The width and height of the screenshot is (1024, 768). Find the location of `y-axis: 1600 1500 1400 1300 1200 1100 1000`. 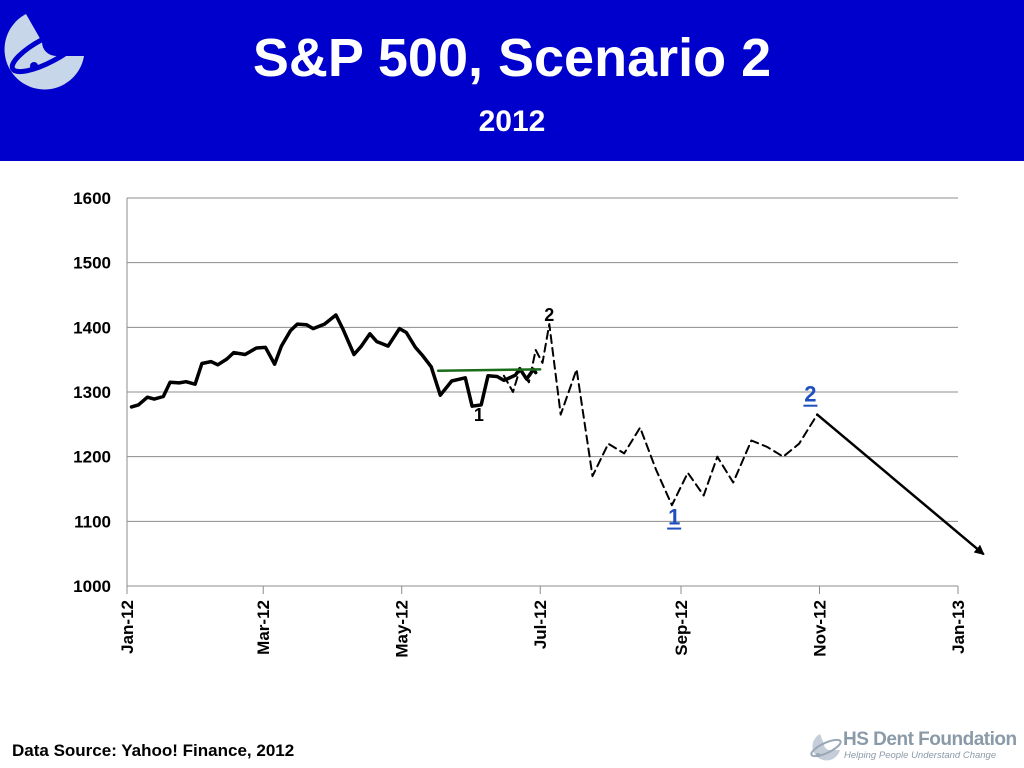

y-axis: 1600 1500 1400 1300 1200 1100 1000 is located at coordinates (100, 392).